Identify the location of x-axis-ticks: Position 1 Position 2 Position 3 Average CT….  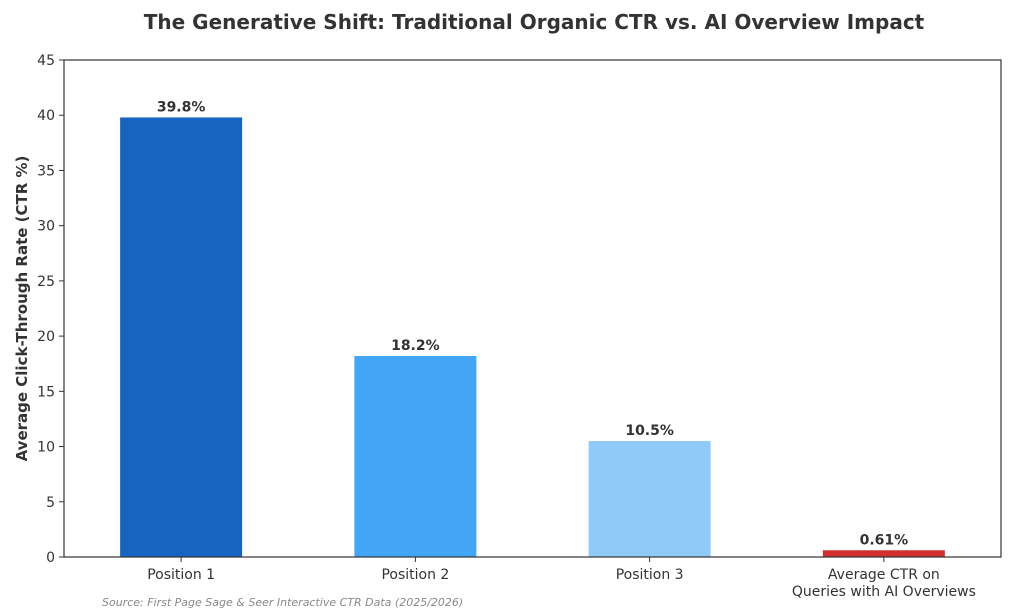
(561, 578).